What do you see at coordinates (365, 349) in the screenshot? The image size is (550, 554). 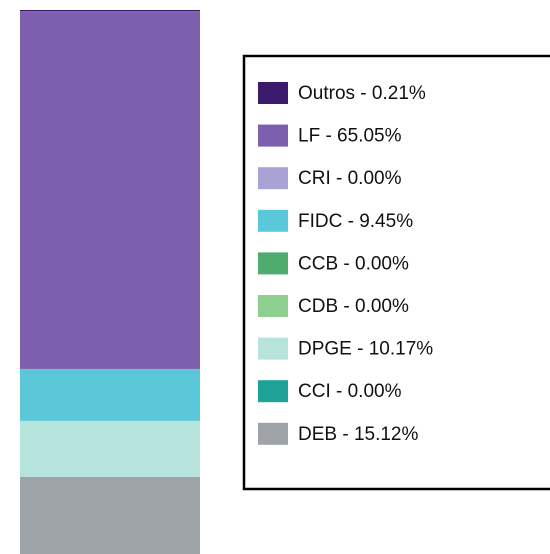 I see `legend-label: DPGE - 10.17%` at bounding box center [365, 349].